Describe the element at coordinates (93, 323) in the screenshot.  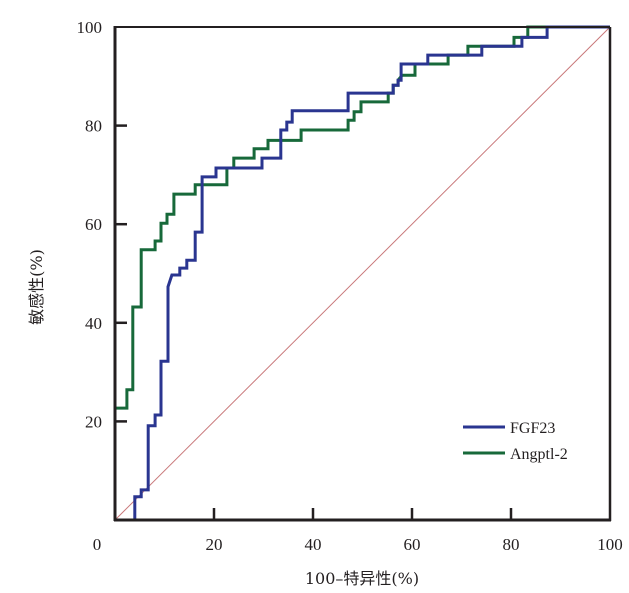
I see `y-tick-label: 40` at that location.